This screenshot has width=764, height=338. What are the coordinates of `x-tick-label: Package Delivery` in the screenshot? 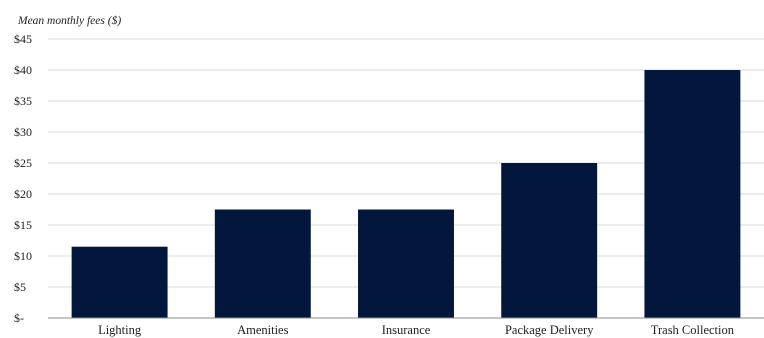 It's located at (549, 330).